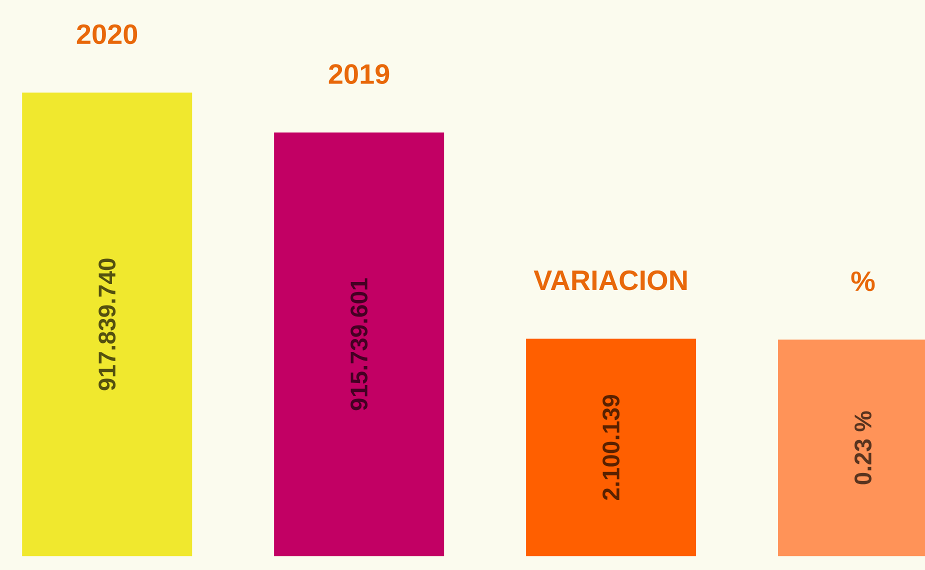 The width and height of the screenshot is (925, 570). What do you see at coordinates (863, 447) in the screenshot?
I see `annotation: 0.23 %` at bounding box center [863, 447].